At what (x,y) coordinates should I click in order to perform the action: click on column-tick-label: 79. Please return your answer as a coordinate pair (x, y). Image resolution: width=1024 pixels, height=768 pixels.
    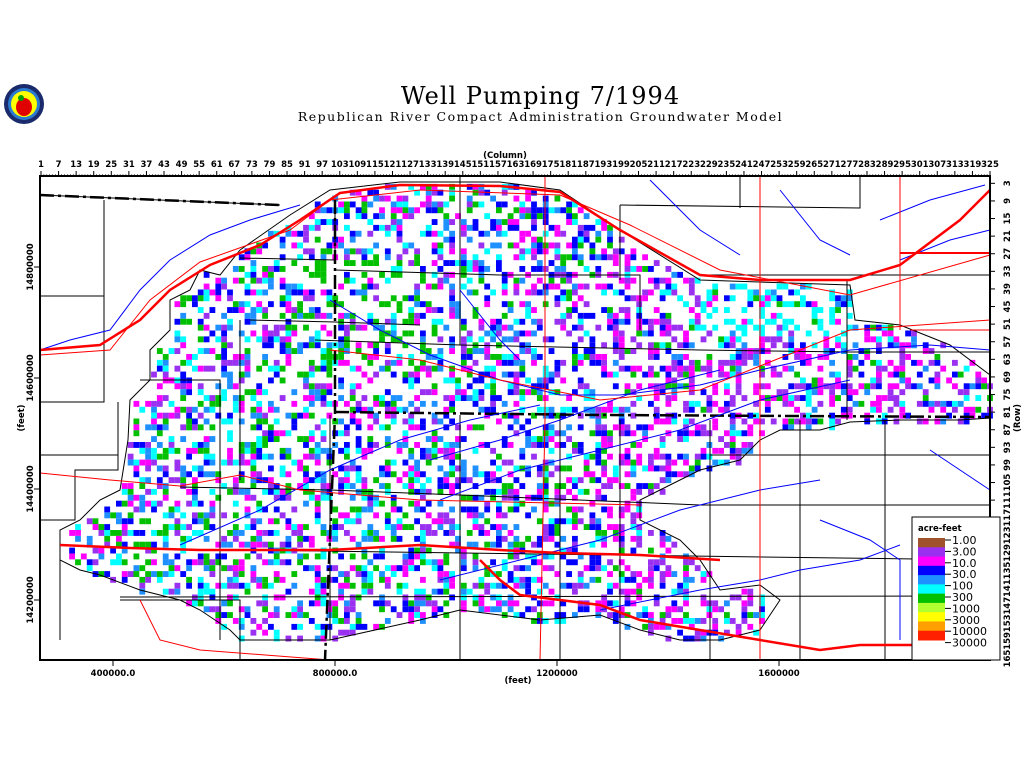
    Looking at the image, I should click on (270, 165).